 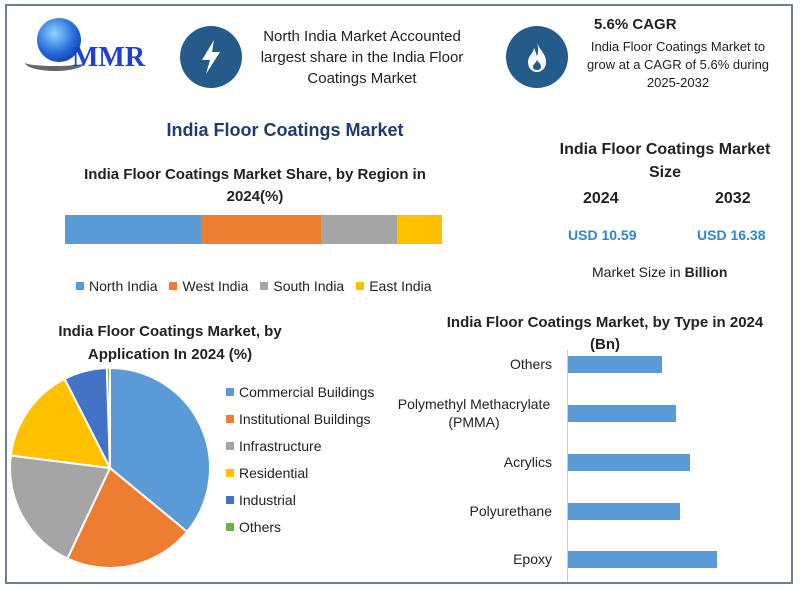 What do you see at coordinates (211, 57) in the screenshot?
I see `lightning-icon` at bounding box center [211, 57].